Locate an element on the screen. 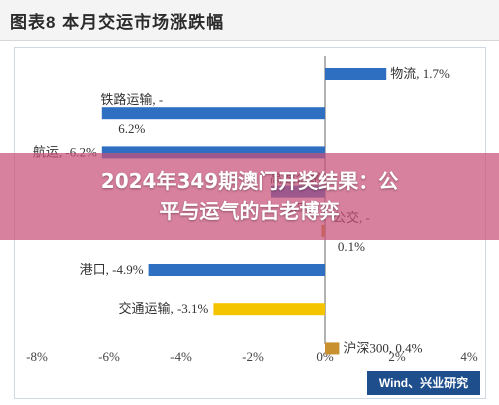  headline-line-2: 平与运气的古老博弈 is located at coordinates (249, 211).